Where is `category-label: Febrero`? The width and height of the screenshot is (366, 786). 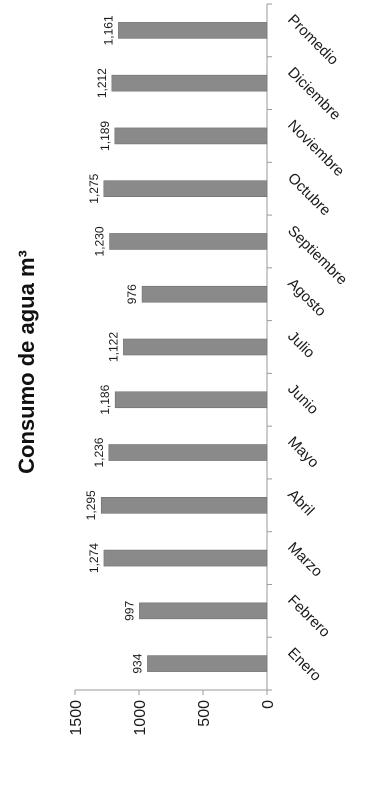 category-label: Febrero is located at coordinates (308, 616).